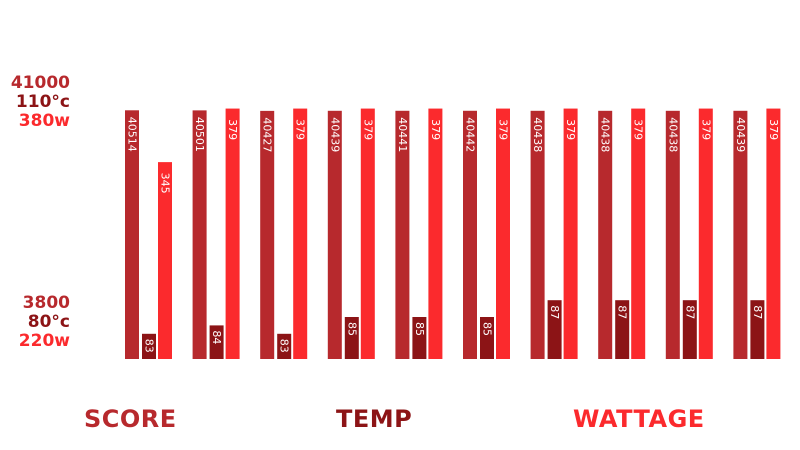  I want to click on axis-bottom-score-label: 3800, so click(46, 303).